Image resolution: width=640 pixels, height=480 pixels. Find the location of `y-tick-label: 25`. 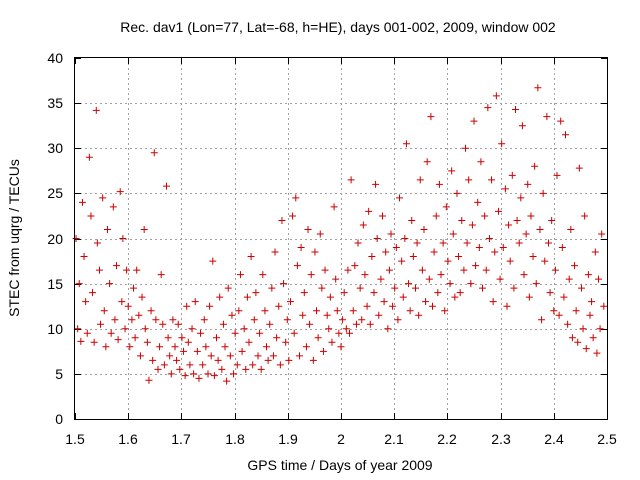

y-tick-label: 25 is located at coordinates (55, 193).